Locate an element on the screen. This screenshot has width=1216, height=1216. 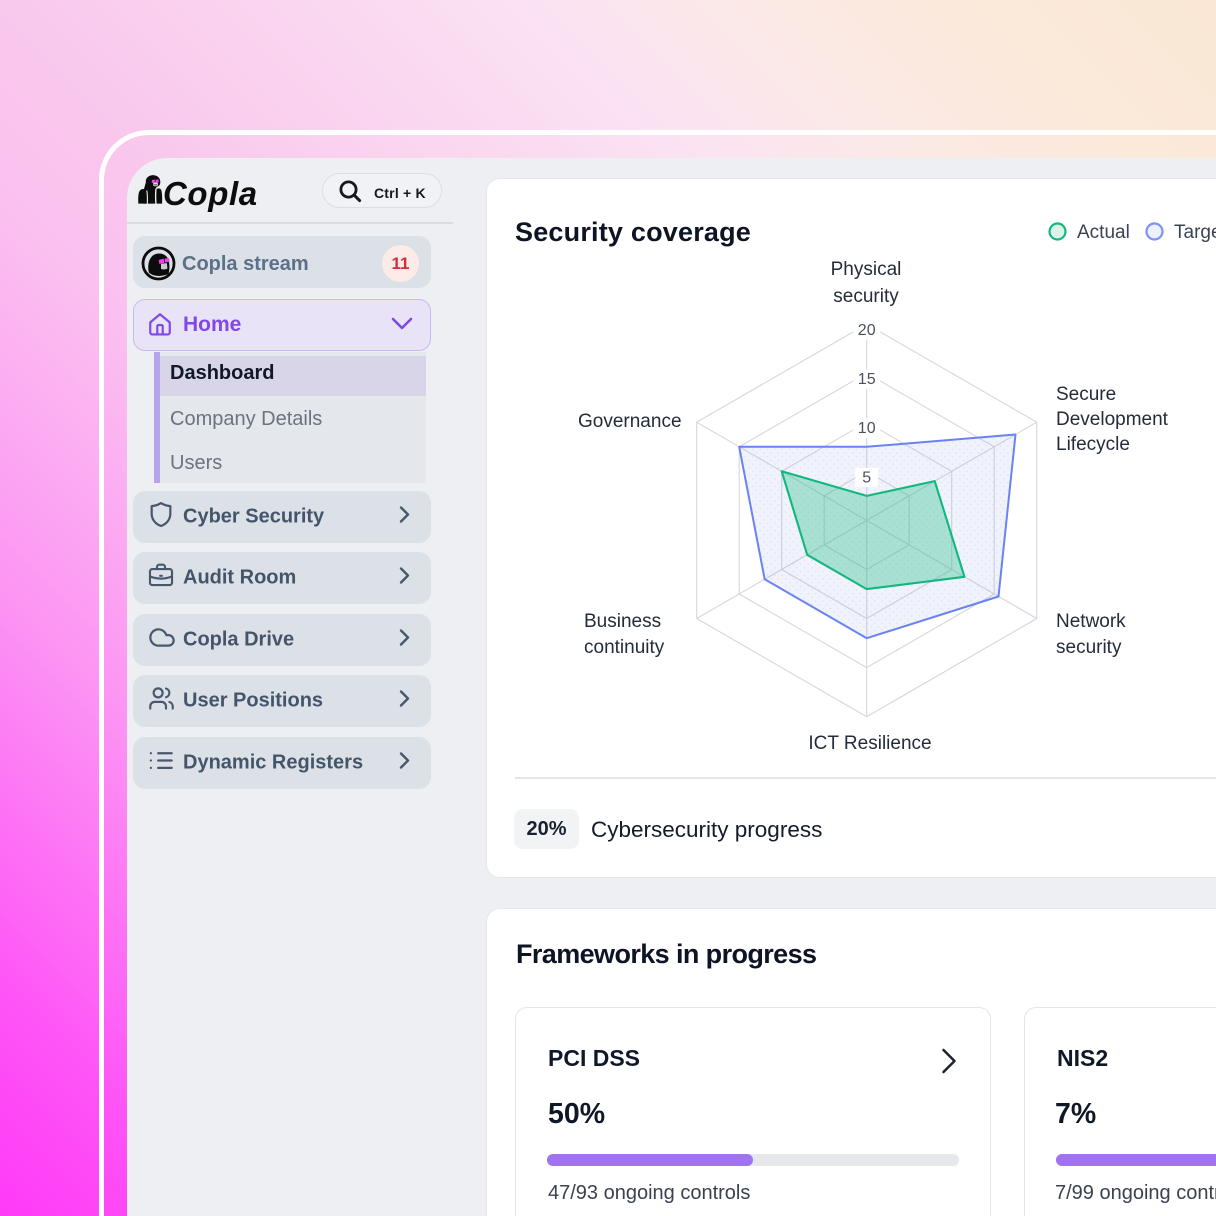
svg-text: 15 is located at coordinates (867, 379).